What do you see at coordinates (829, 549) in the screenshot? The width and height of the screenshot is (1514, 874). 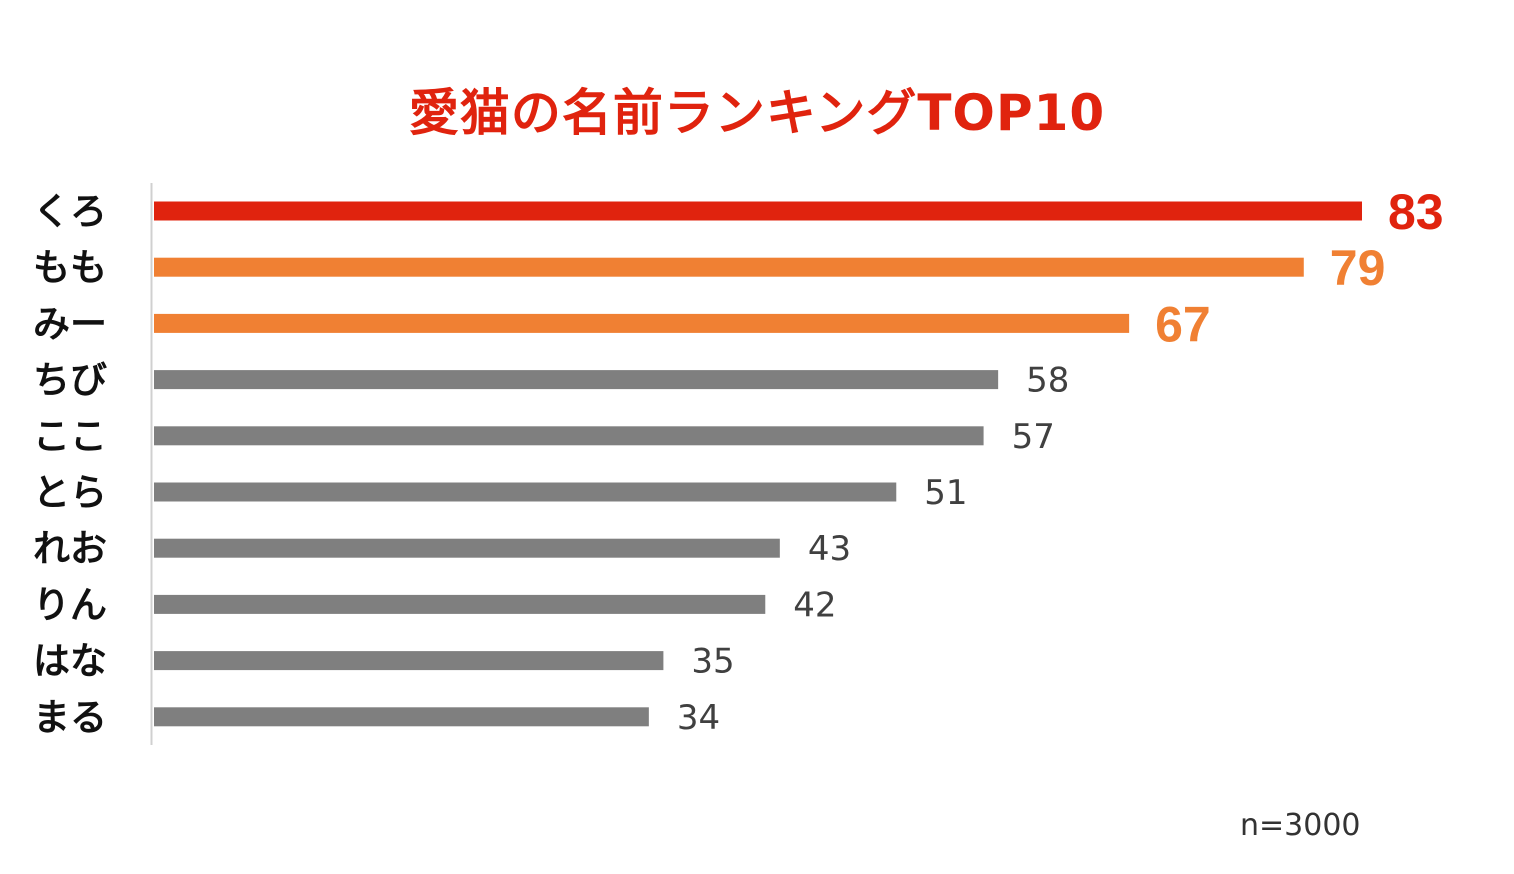 I see `value-label-7: 43` at bounding box center [829, 549].